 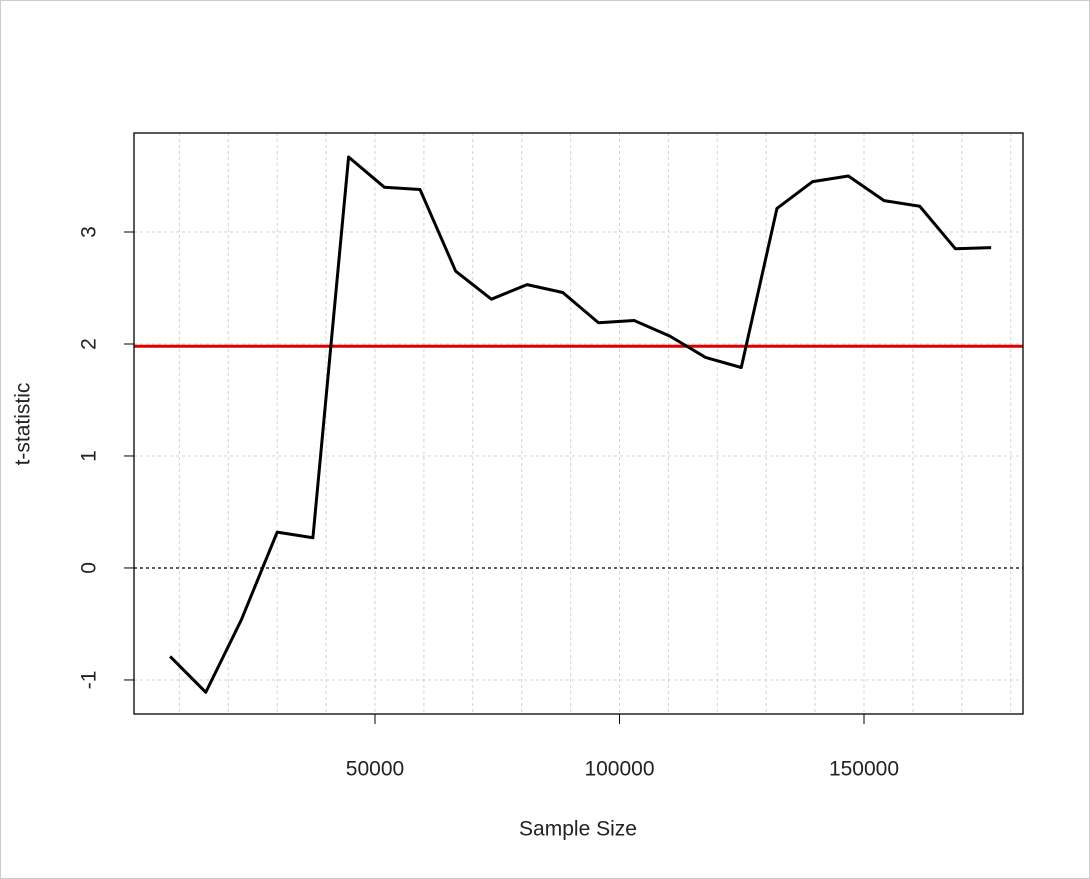 I want to click on y-tick-label: 0, so click(x=89, y=568).